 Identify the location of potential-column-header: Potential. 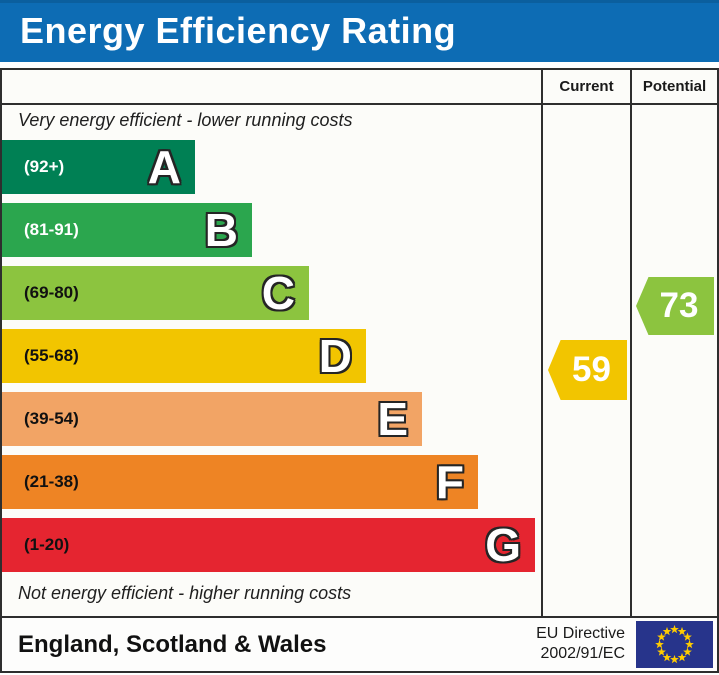
(674, 86).